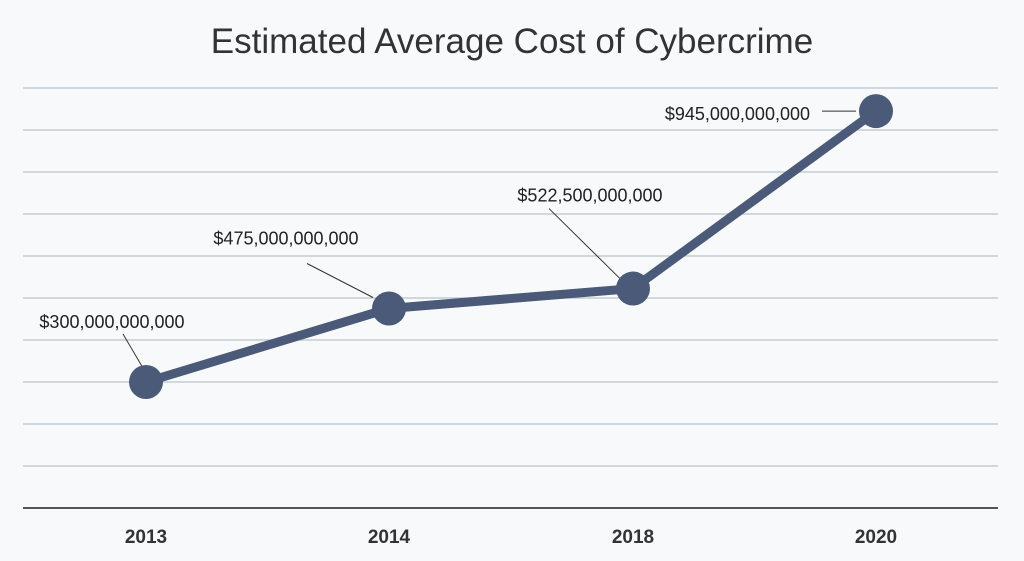 The height and width of the screenshot is (561, 1024). Describe the element at coordinates (511, 537) in the screenshot. I see `x-axis-tick-labels: 2013 2014 2018 2020` at that location.